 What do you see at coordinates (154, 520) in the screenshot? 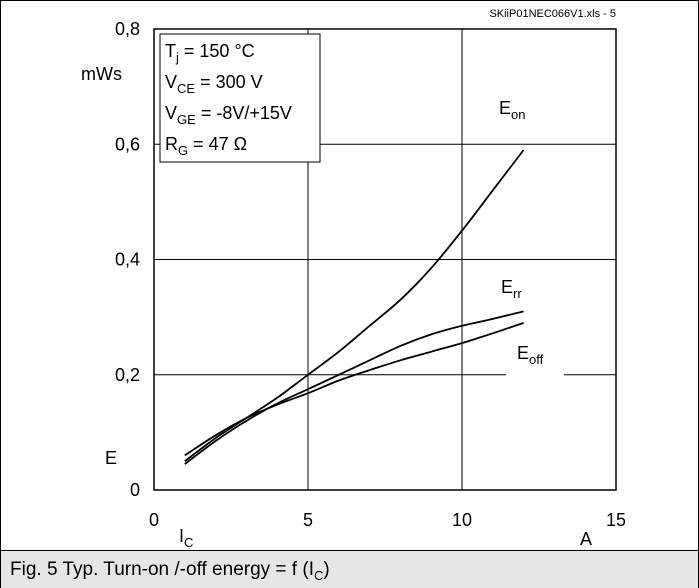
I see `x-tick-label: 0` at bounding box center [154, 520].